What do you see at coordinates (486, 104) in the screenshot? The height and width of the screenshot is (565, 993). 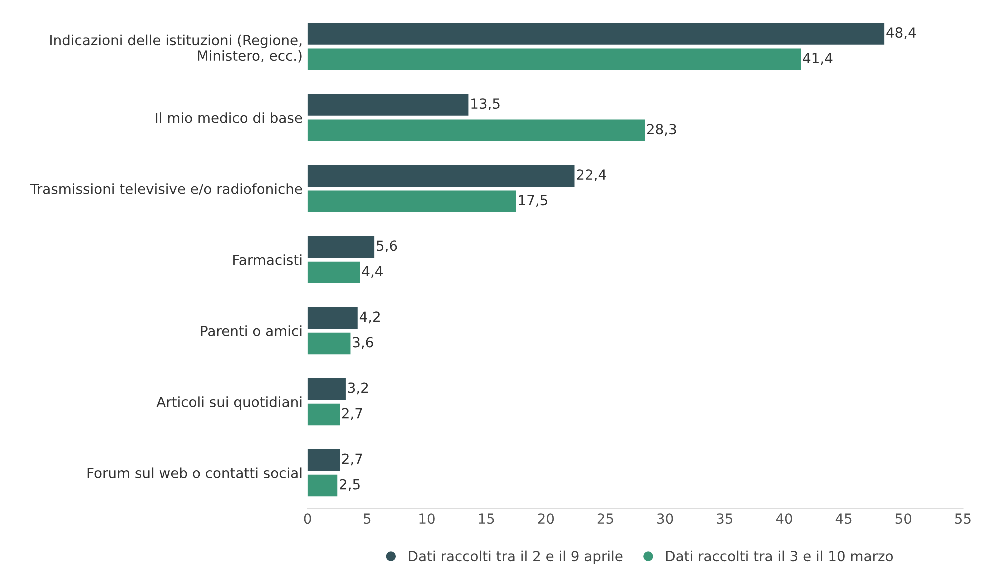 I see `data-label: 13,5` at bounding box center [486, 104].